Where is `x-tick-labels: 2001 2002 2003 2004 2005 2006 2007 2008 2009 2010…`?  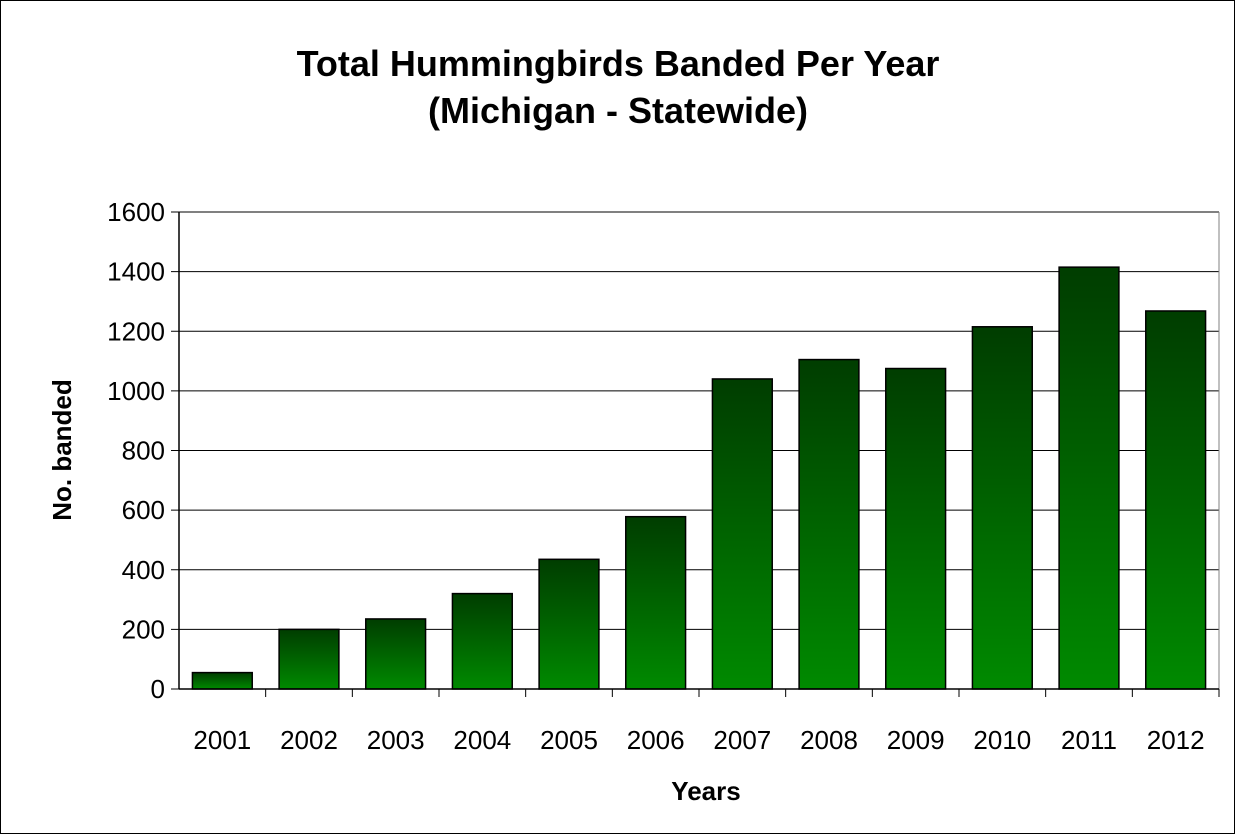
x-tick-labels: 2001 2002 2003 2004 2005 2006 2007 2008 2009 2010… is located at coordinates (698, 740).